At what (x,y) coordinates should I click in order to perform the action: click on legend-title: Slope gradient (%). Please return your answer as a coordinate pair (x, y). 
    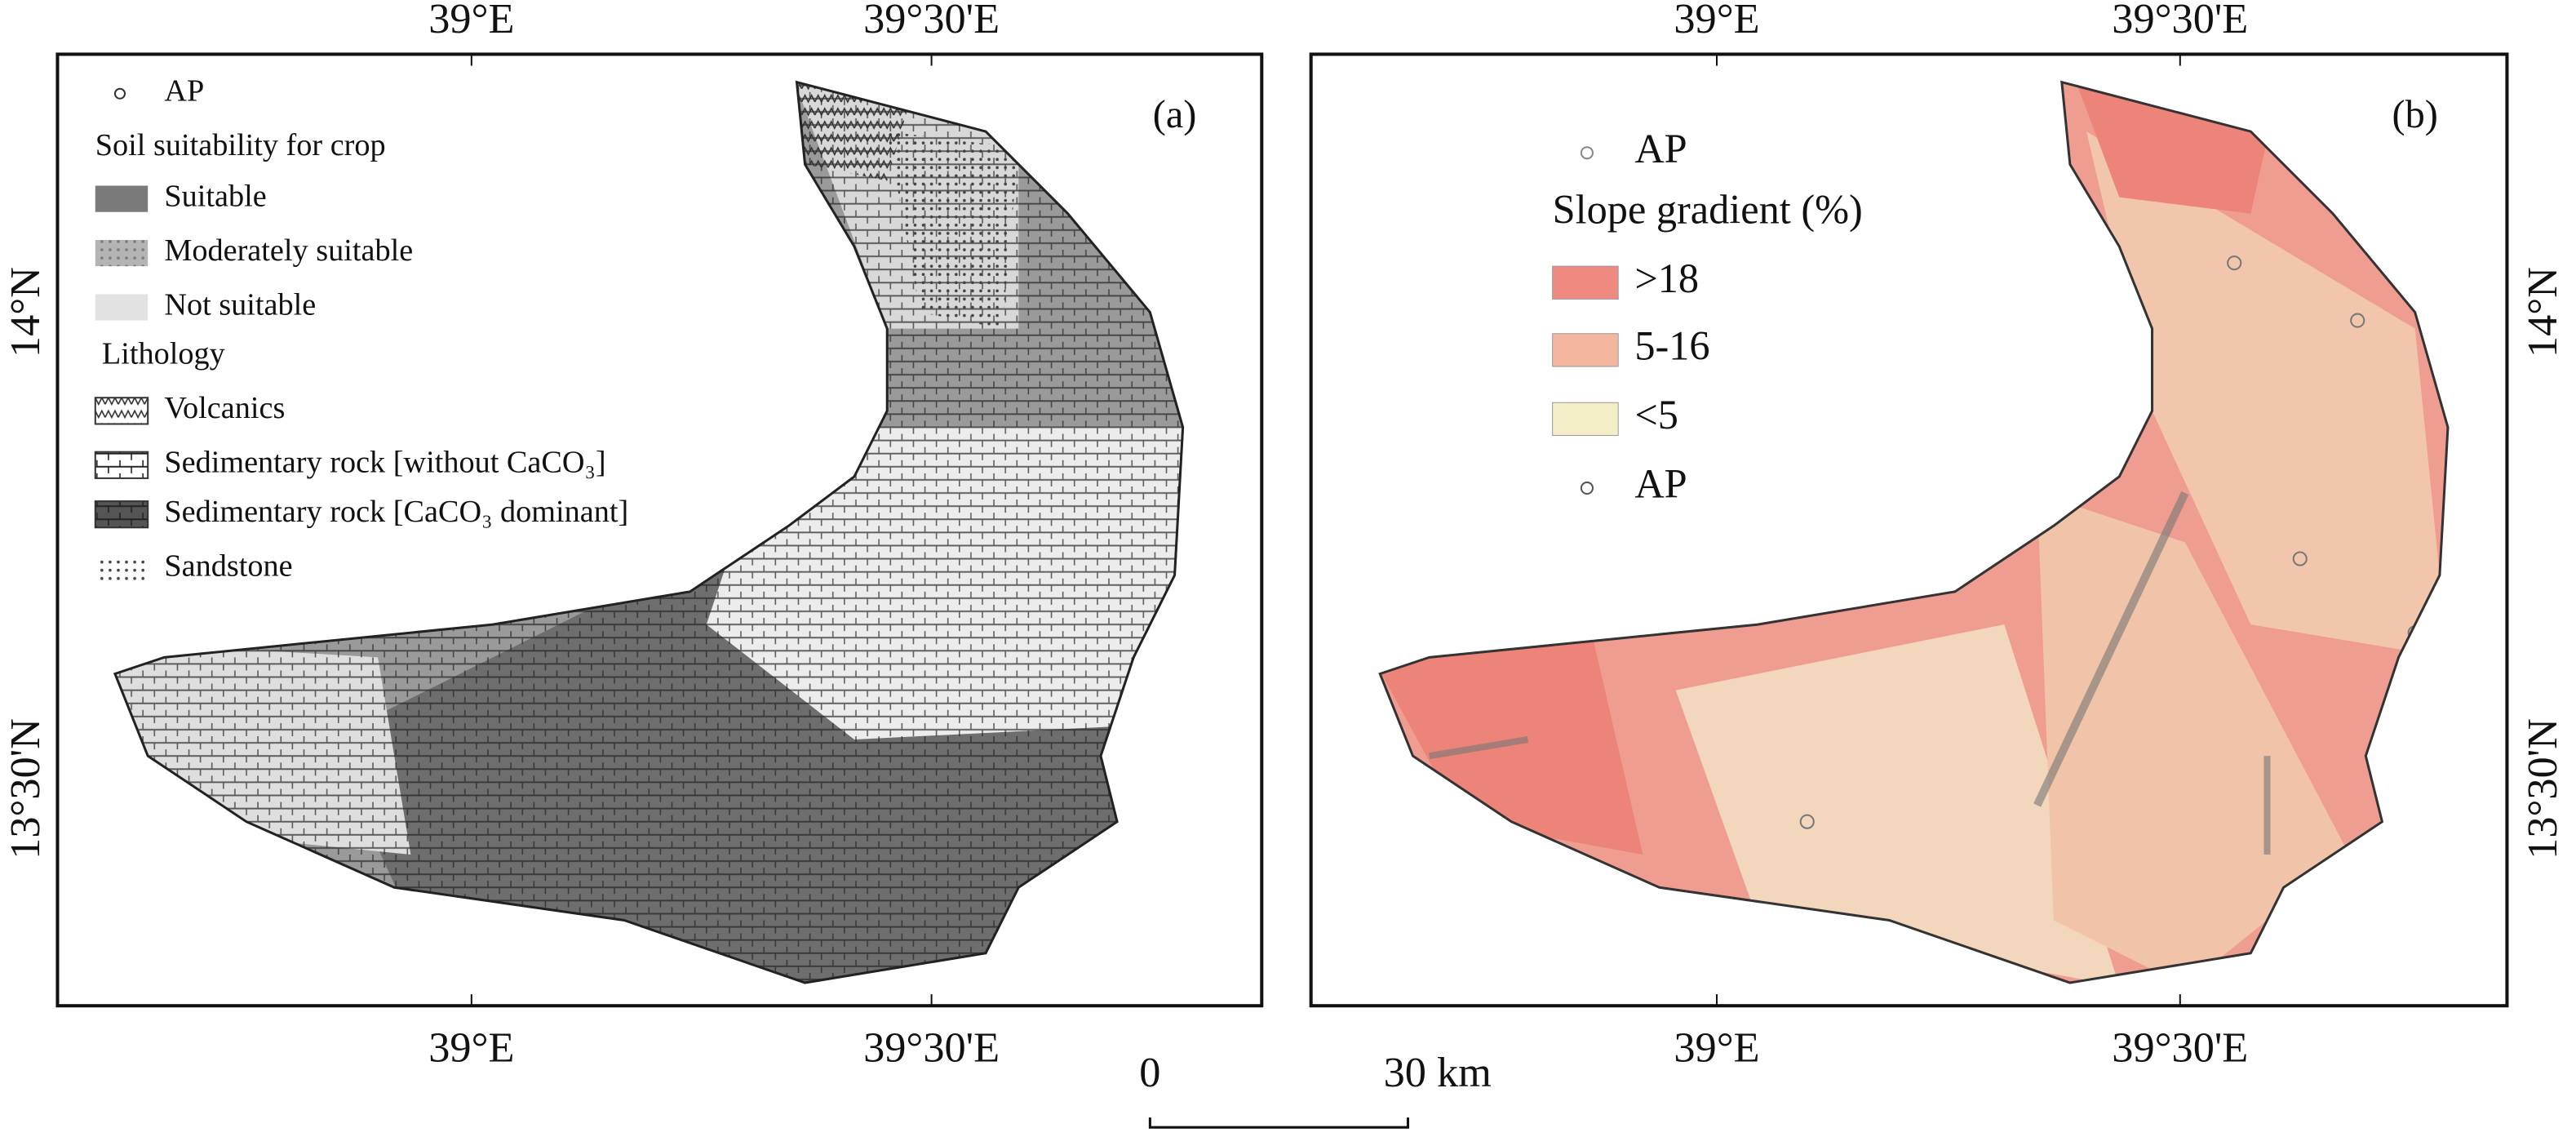
    Looking at the image, I should click on (1708, 209).